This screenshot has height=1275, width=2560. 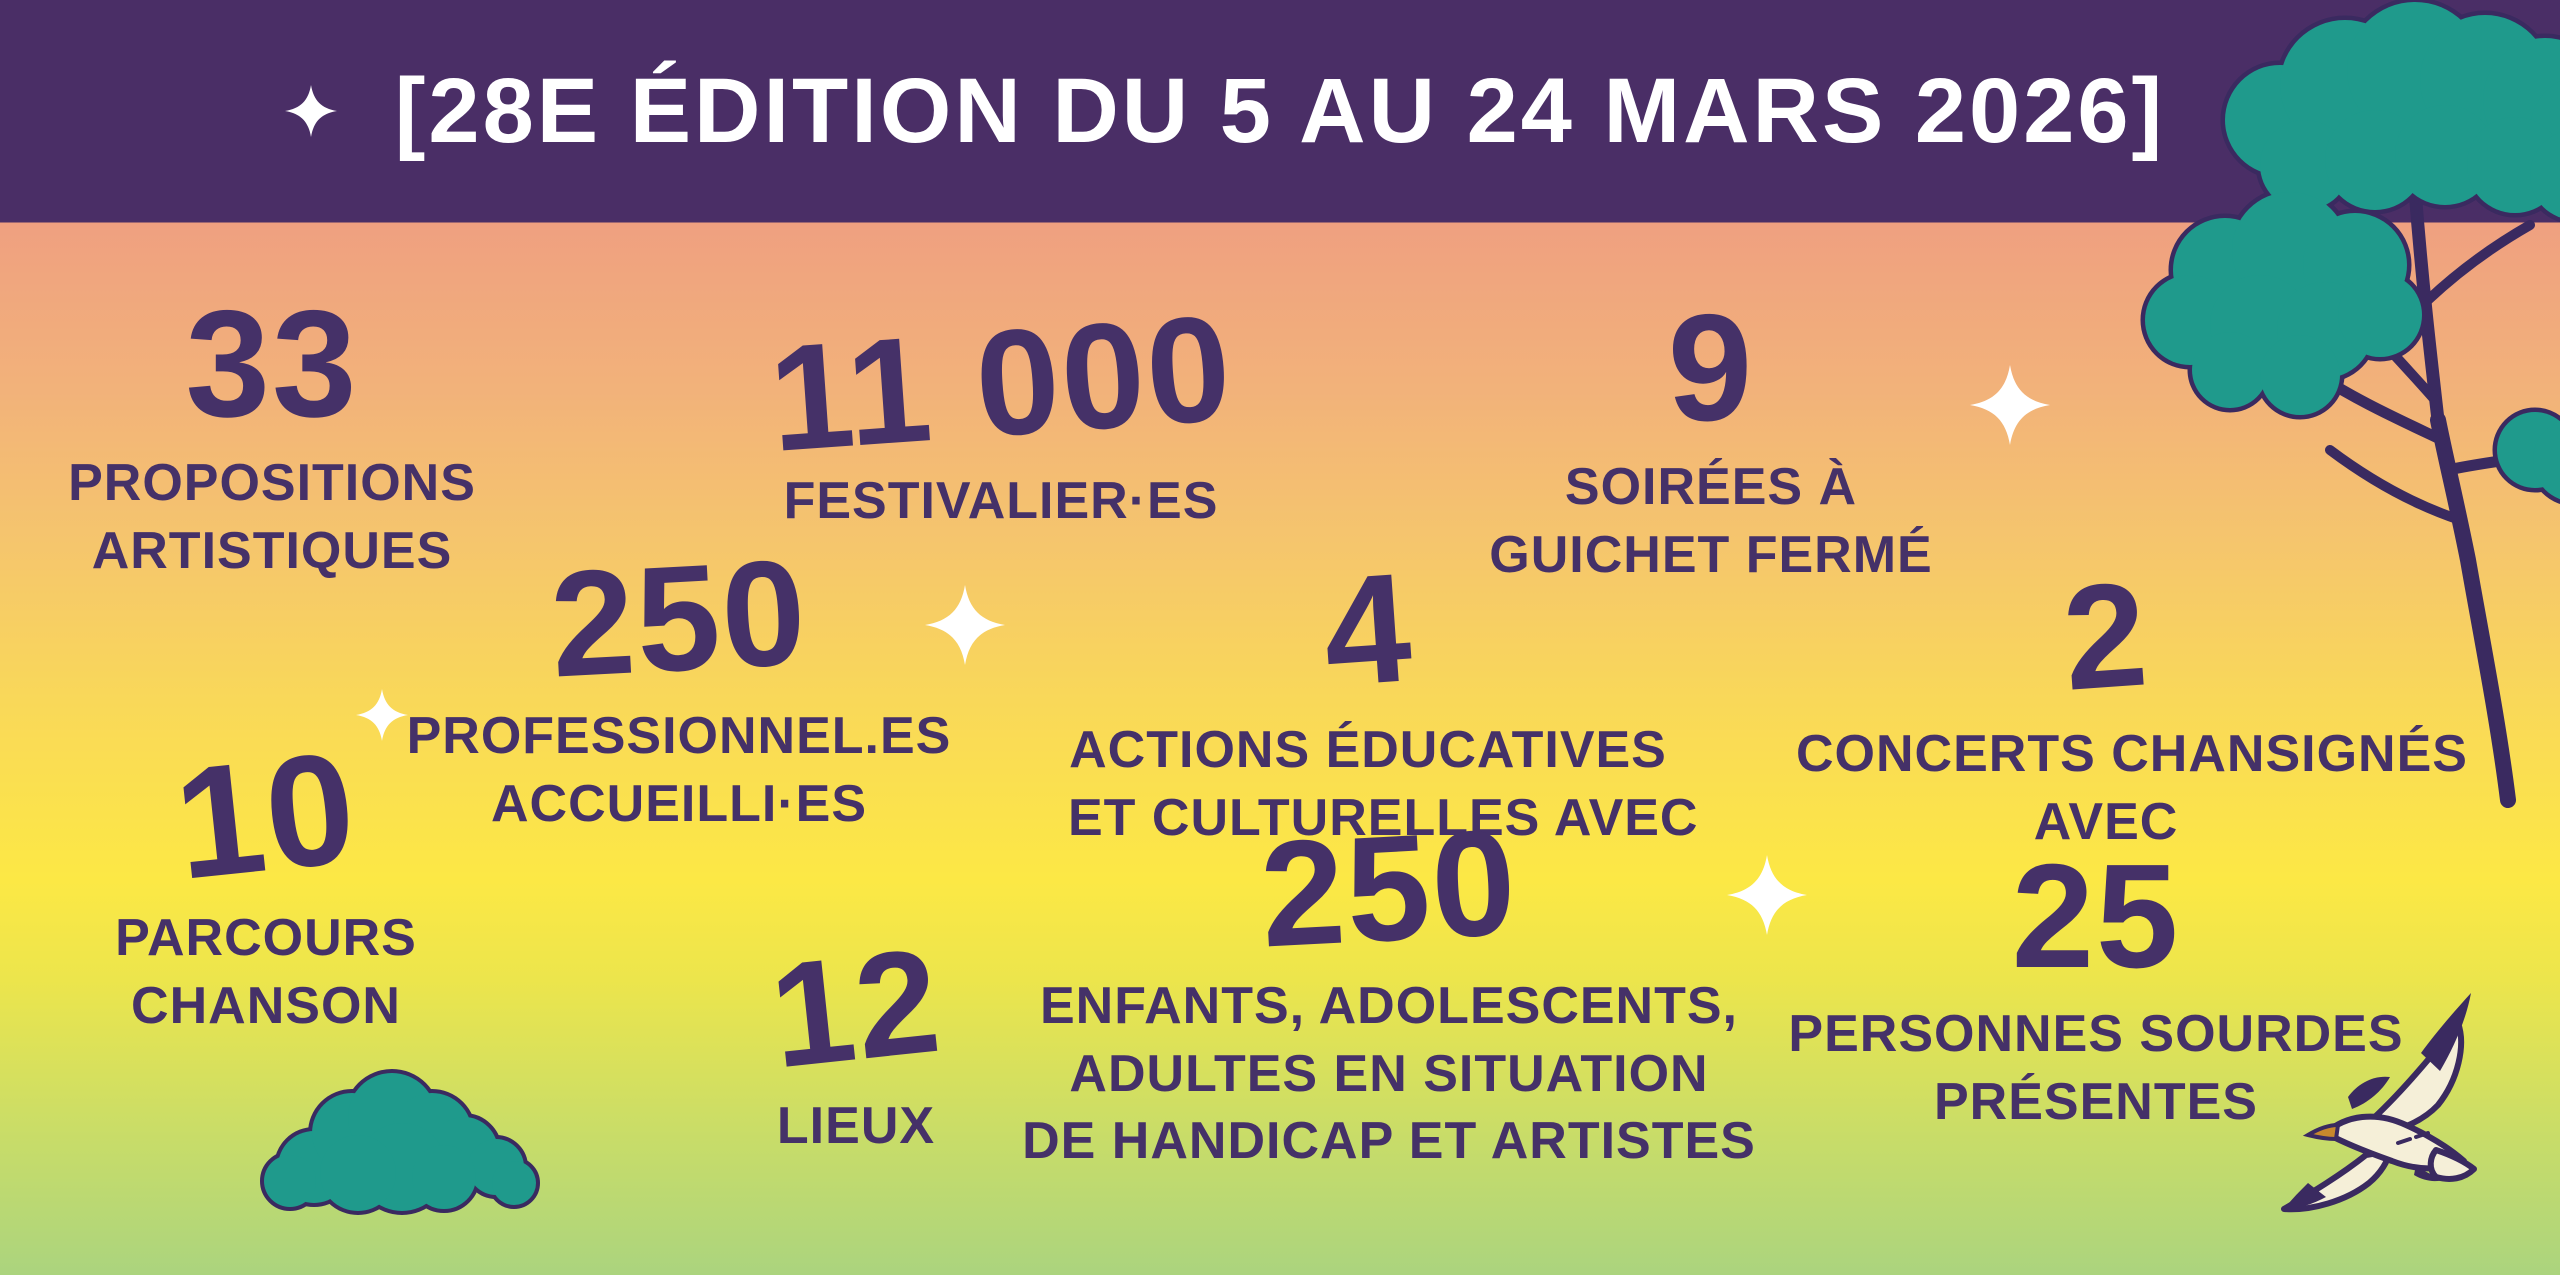 I want to click on stat-label: PARCOURS, so click(x=266, y=938).